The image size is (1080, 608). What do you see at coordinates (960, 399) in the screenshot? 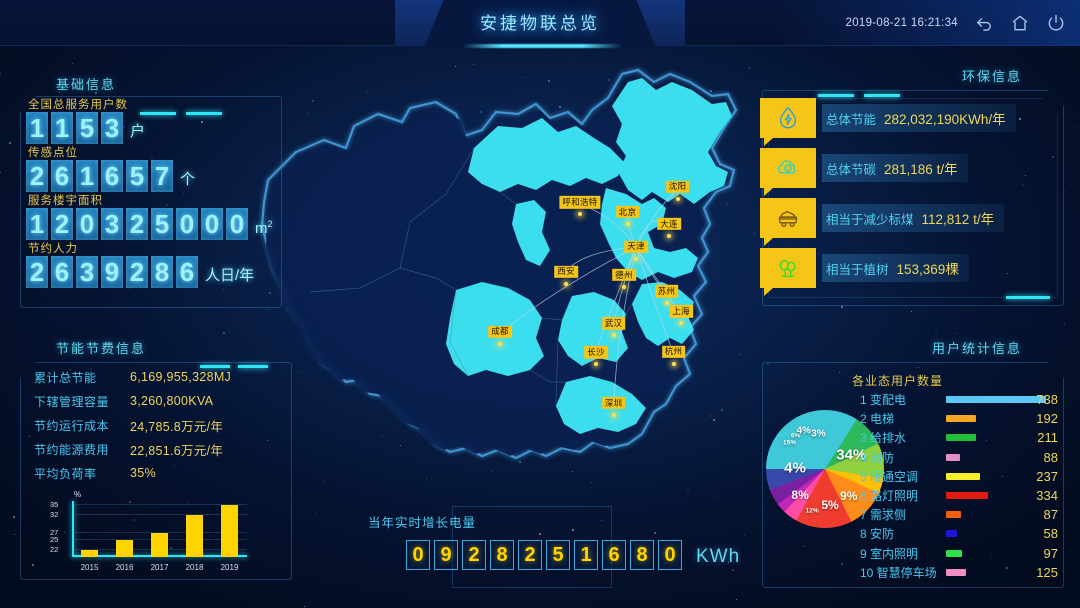
I see `legend-item-变配电: 1 变配电 738` at bounding box center [960, 399].